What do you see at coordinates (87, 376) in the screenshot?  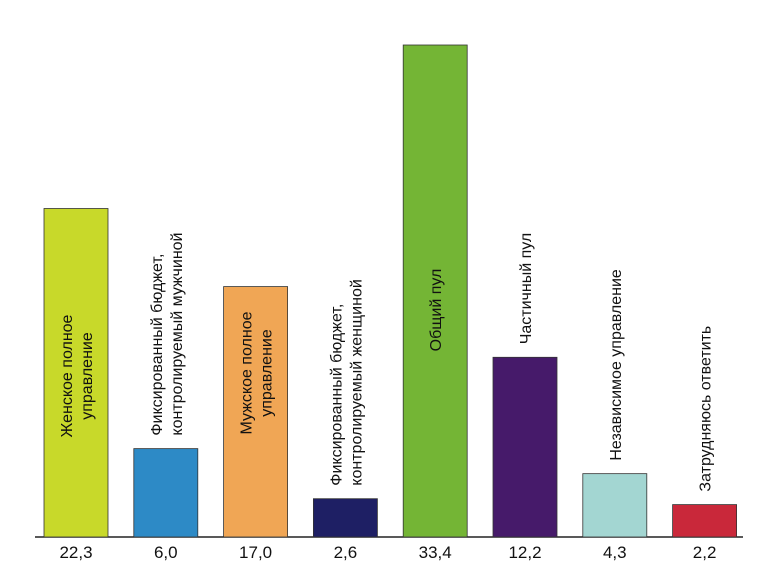 I see `category-label-1-line-2: управление` at bounding box center [87, 376].